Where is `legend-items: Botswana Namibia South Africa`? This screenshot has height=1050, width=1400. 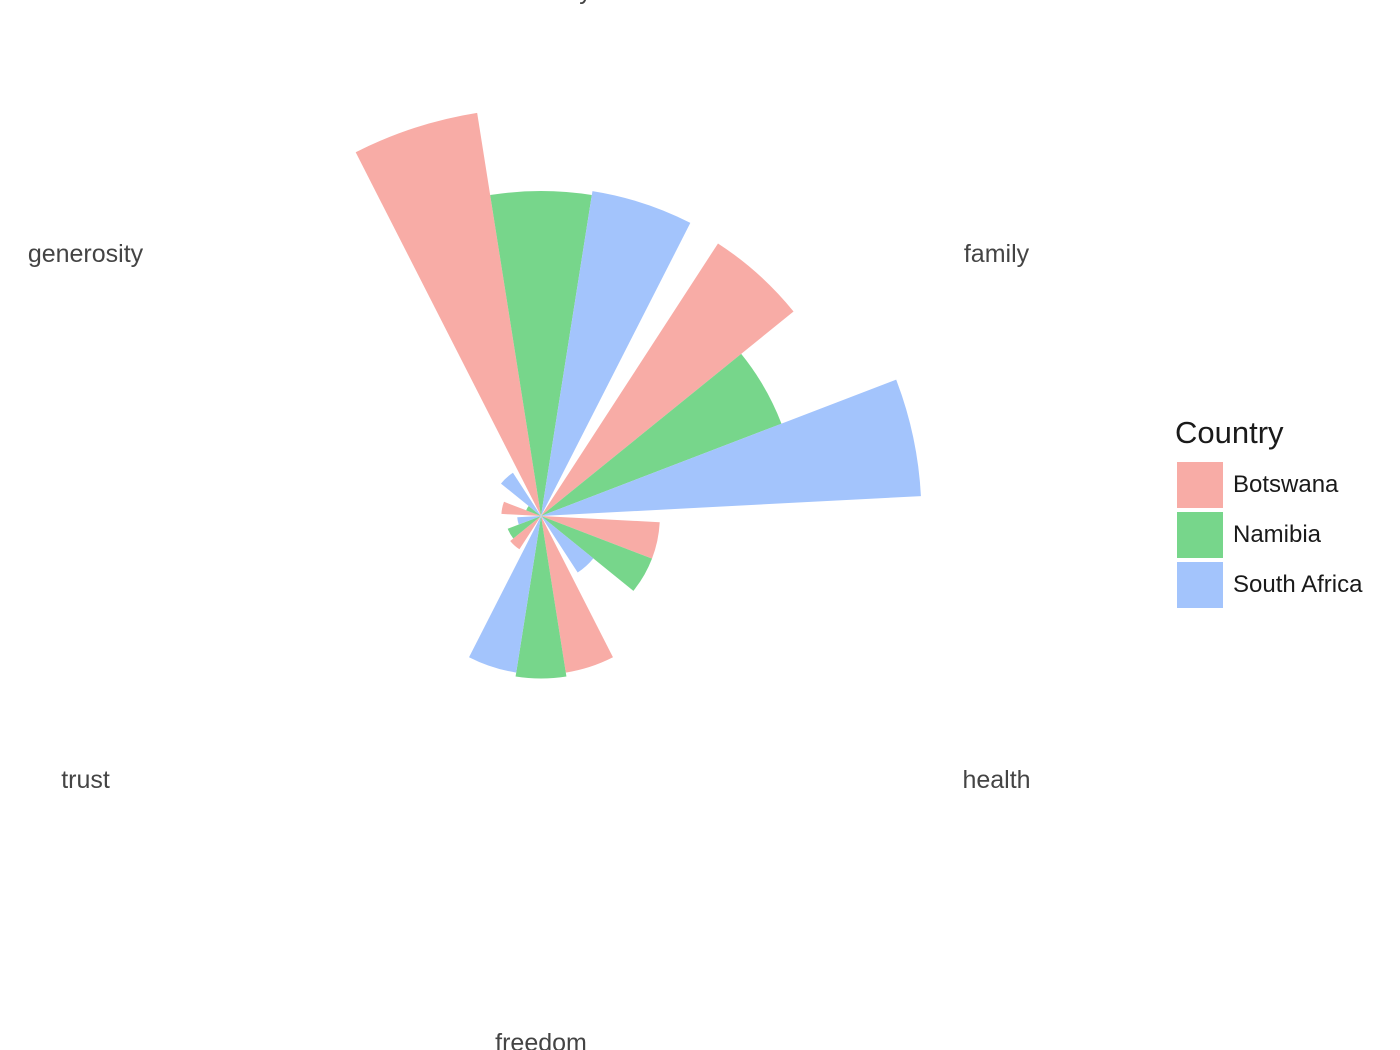
legend-items: Botswana Namibia South Africa is located at coordinates (1287, 535).